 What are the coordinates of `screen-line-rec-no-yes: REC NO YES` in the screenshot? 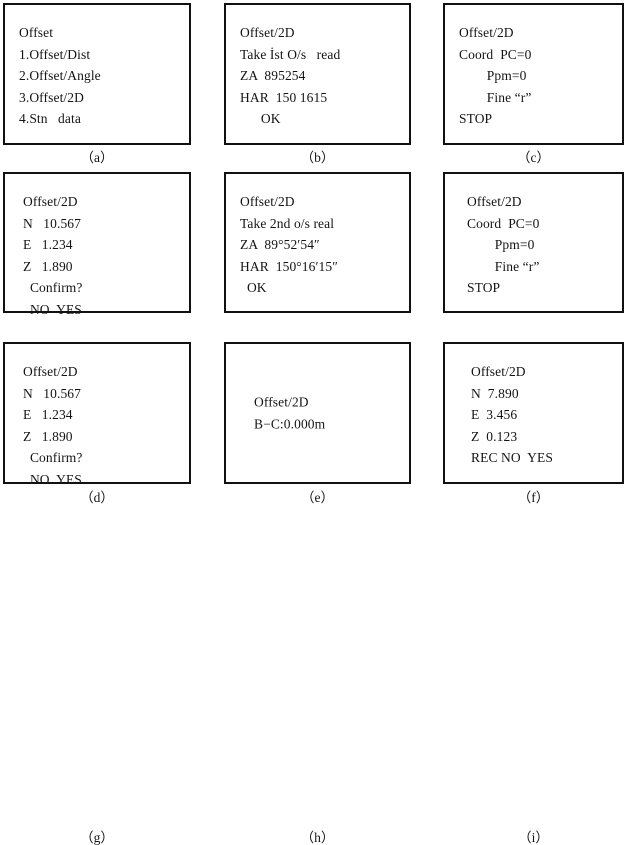 It's located at (512, 457).